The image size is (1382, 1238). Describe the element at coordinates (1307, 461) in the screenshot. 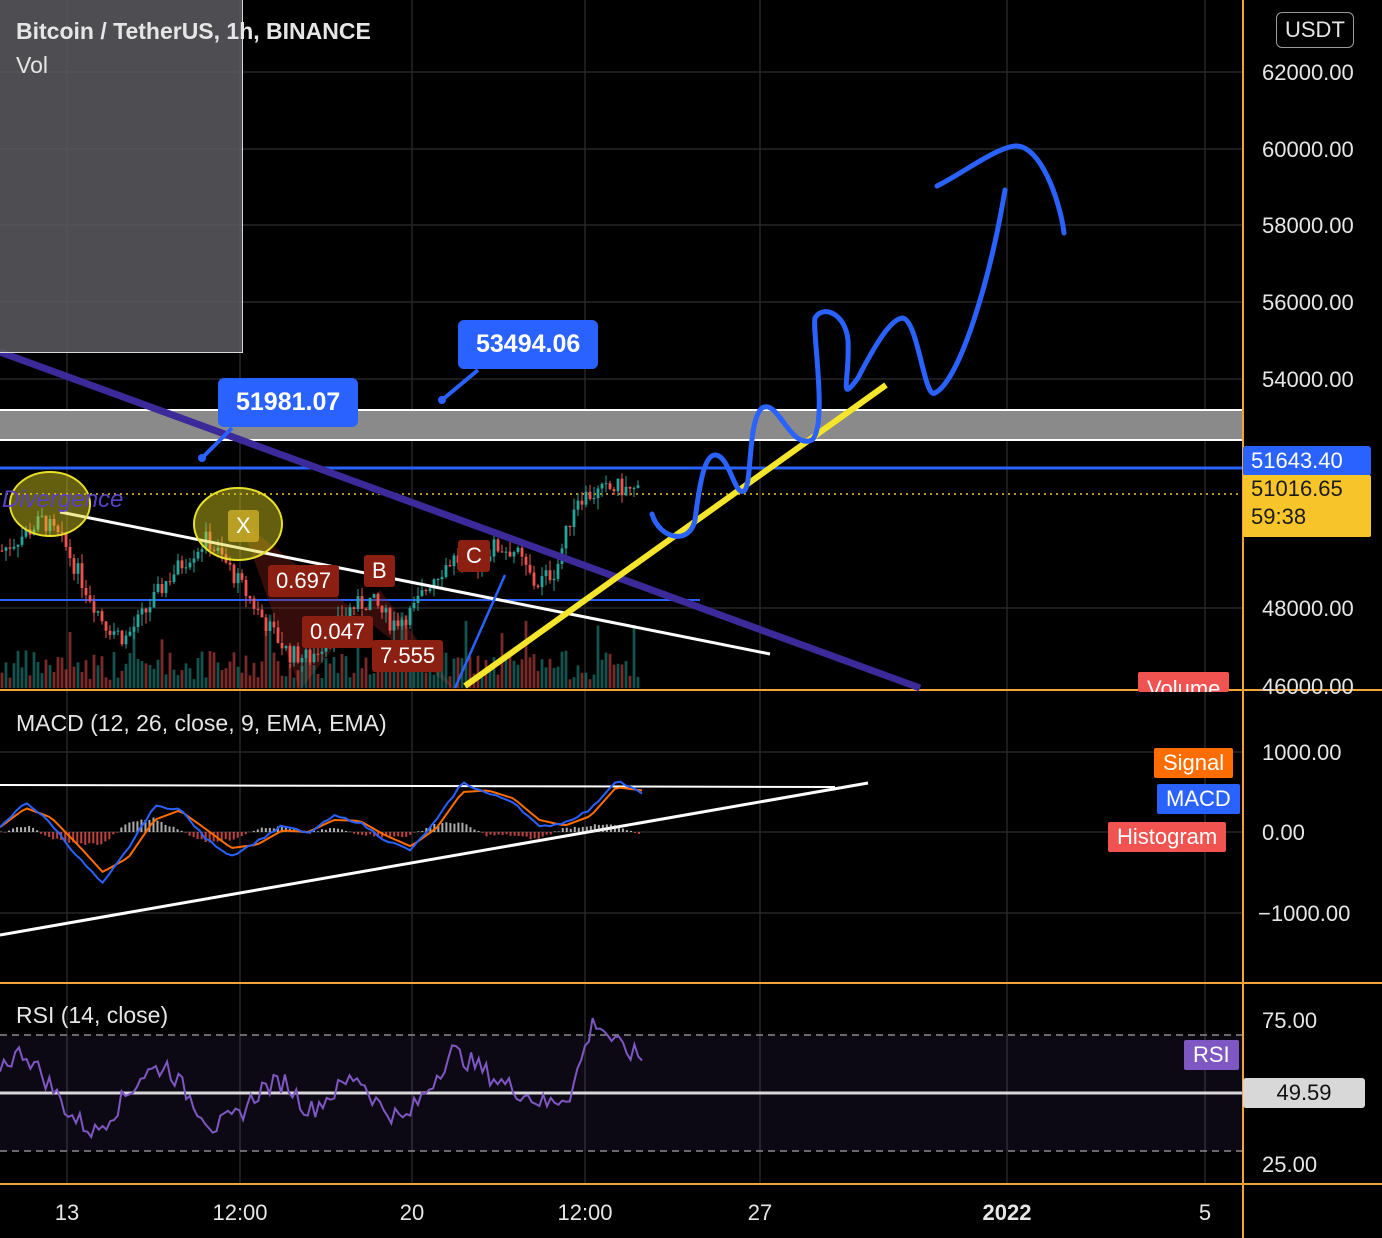

I see `level-price-tag: 51643.40` at that location.